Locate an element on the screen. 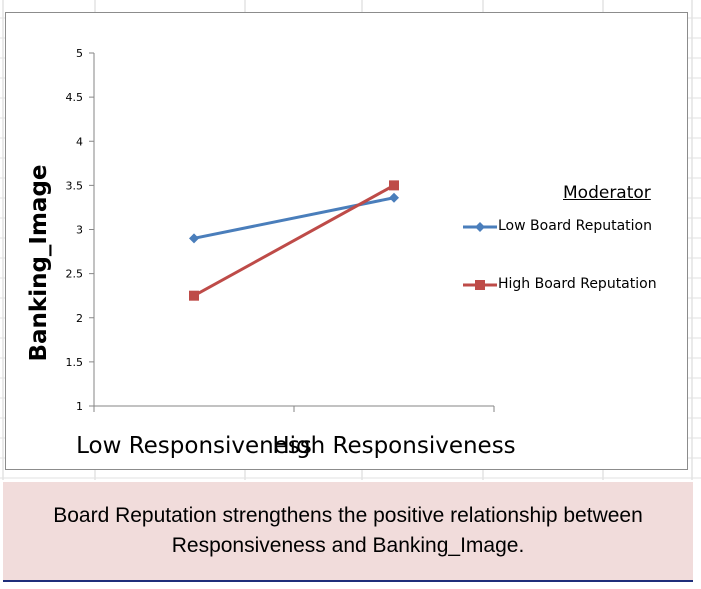  legend-label-low-board-reputation: Low Board Reputation is located at coordinates (575, 226).